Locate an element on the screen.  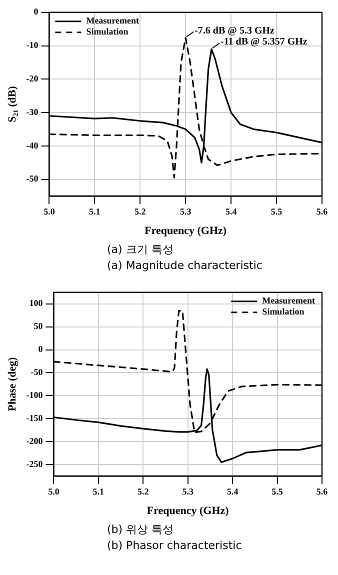
y-tick-label: -250 is located at coordinates (35, 463).